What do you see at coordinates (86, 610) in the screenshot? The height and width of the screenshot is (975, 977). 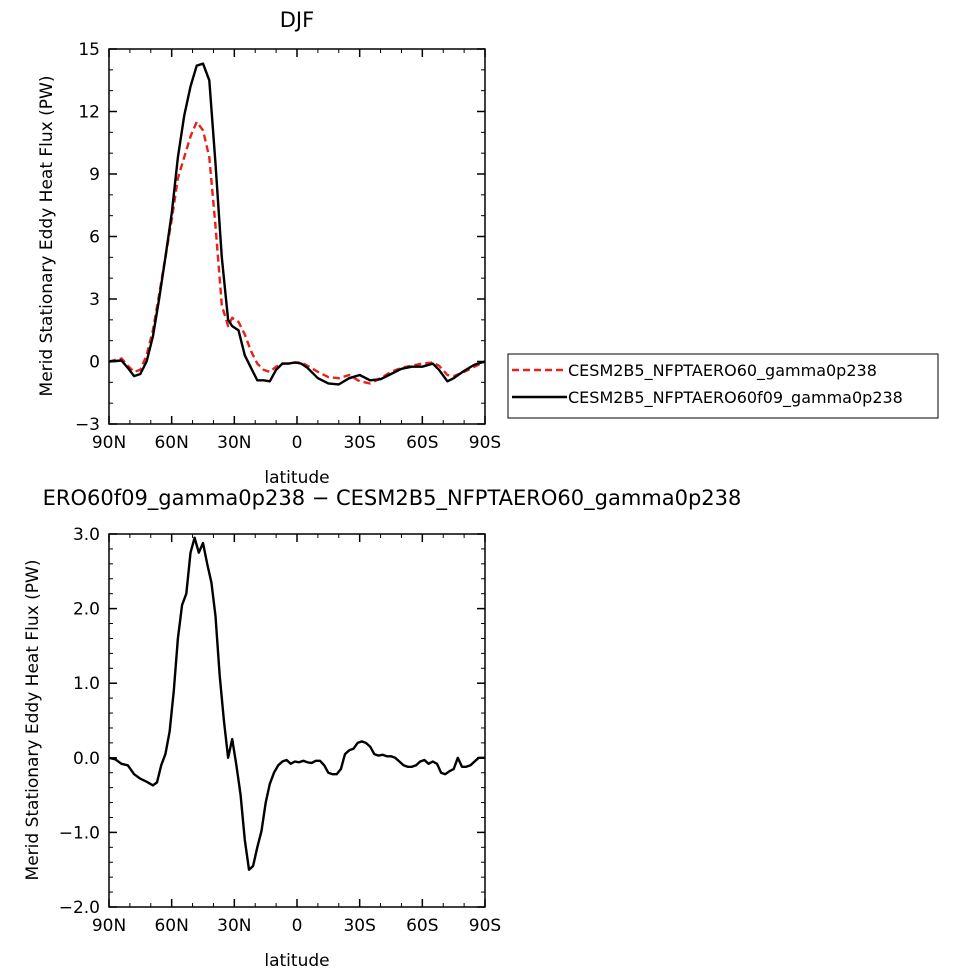 I see `y-tick-label: 2.0` at bounding box center [86, 610].